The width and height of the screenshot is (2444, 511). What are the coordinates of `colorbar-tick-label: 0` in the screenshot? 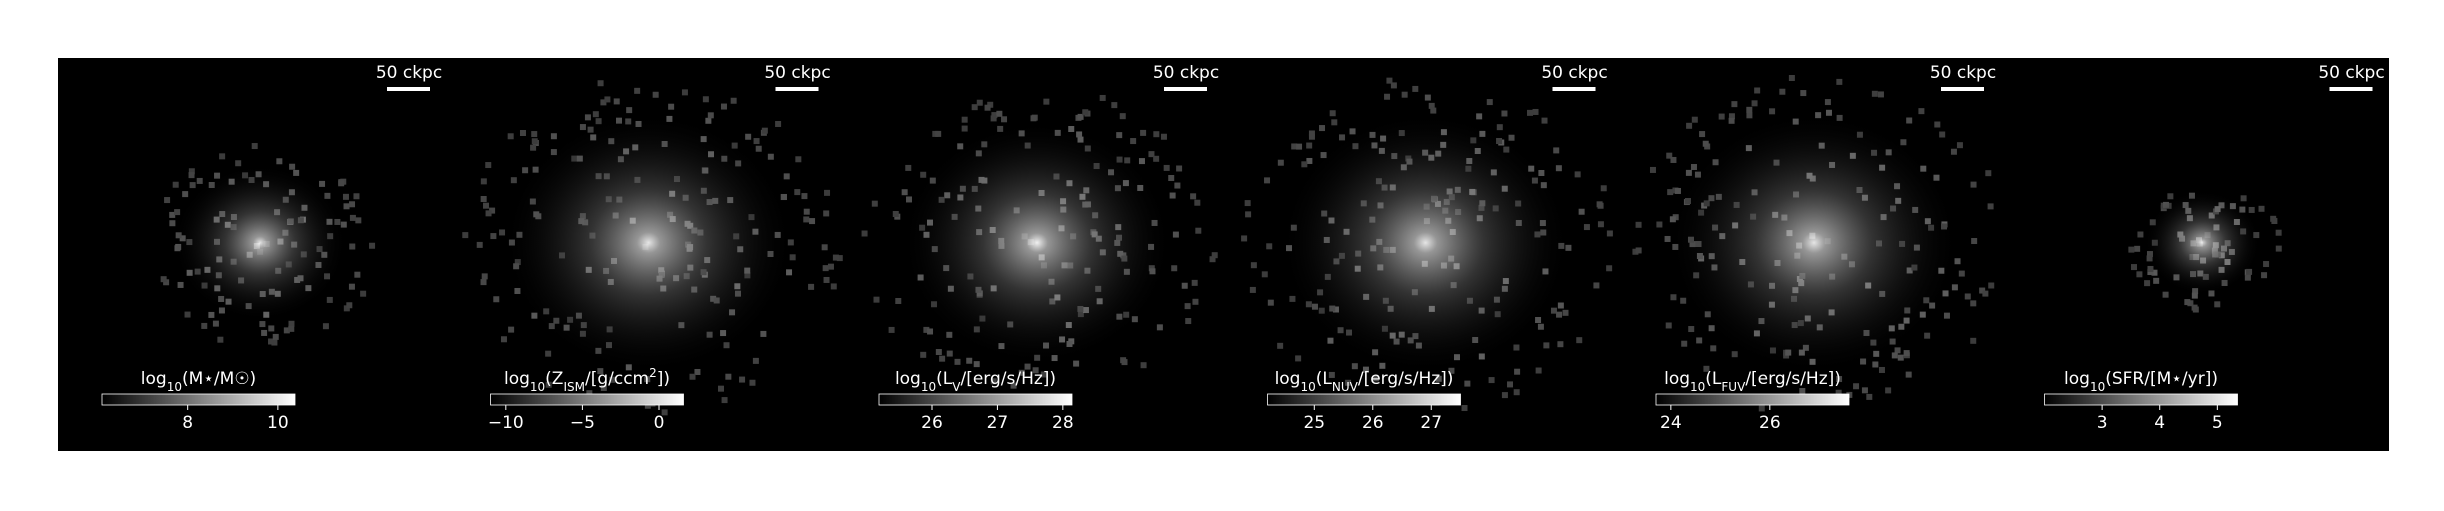 It's located at (659, 423).